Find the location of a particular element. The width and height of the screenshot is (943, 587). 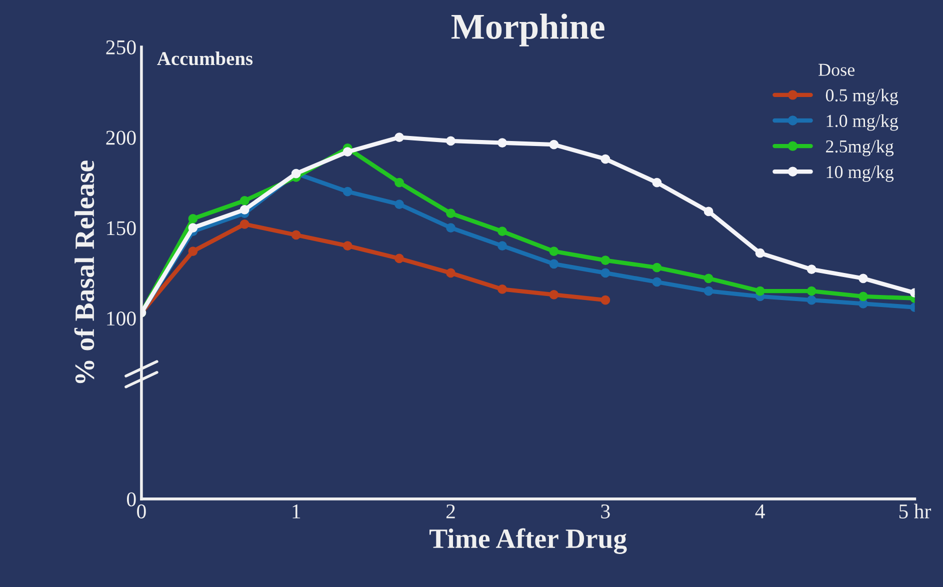

y-tick-label: 150 is located at coordinates (121, 228).